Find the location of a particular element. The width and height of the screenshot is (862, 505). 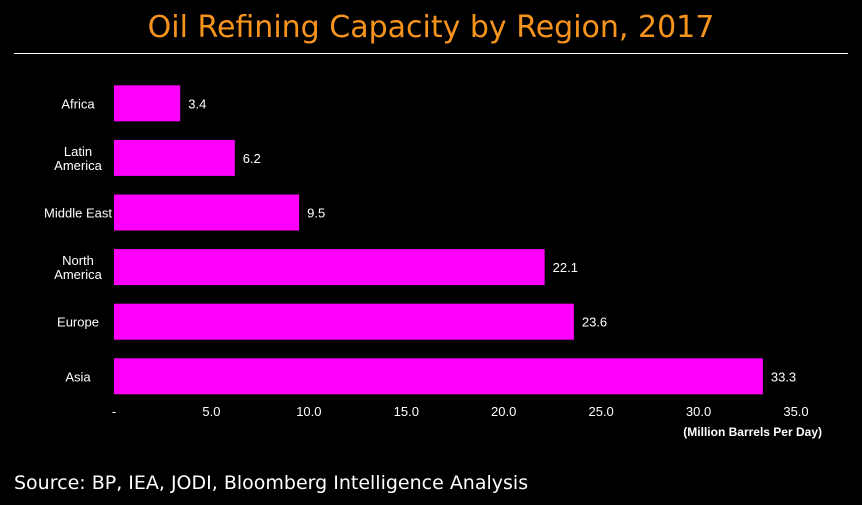

x-tick-label: 20.0 is located at coordinates (503, 411).